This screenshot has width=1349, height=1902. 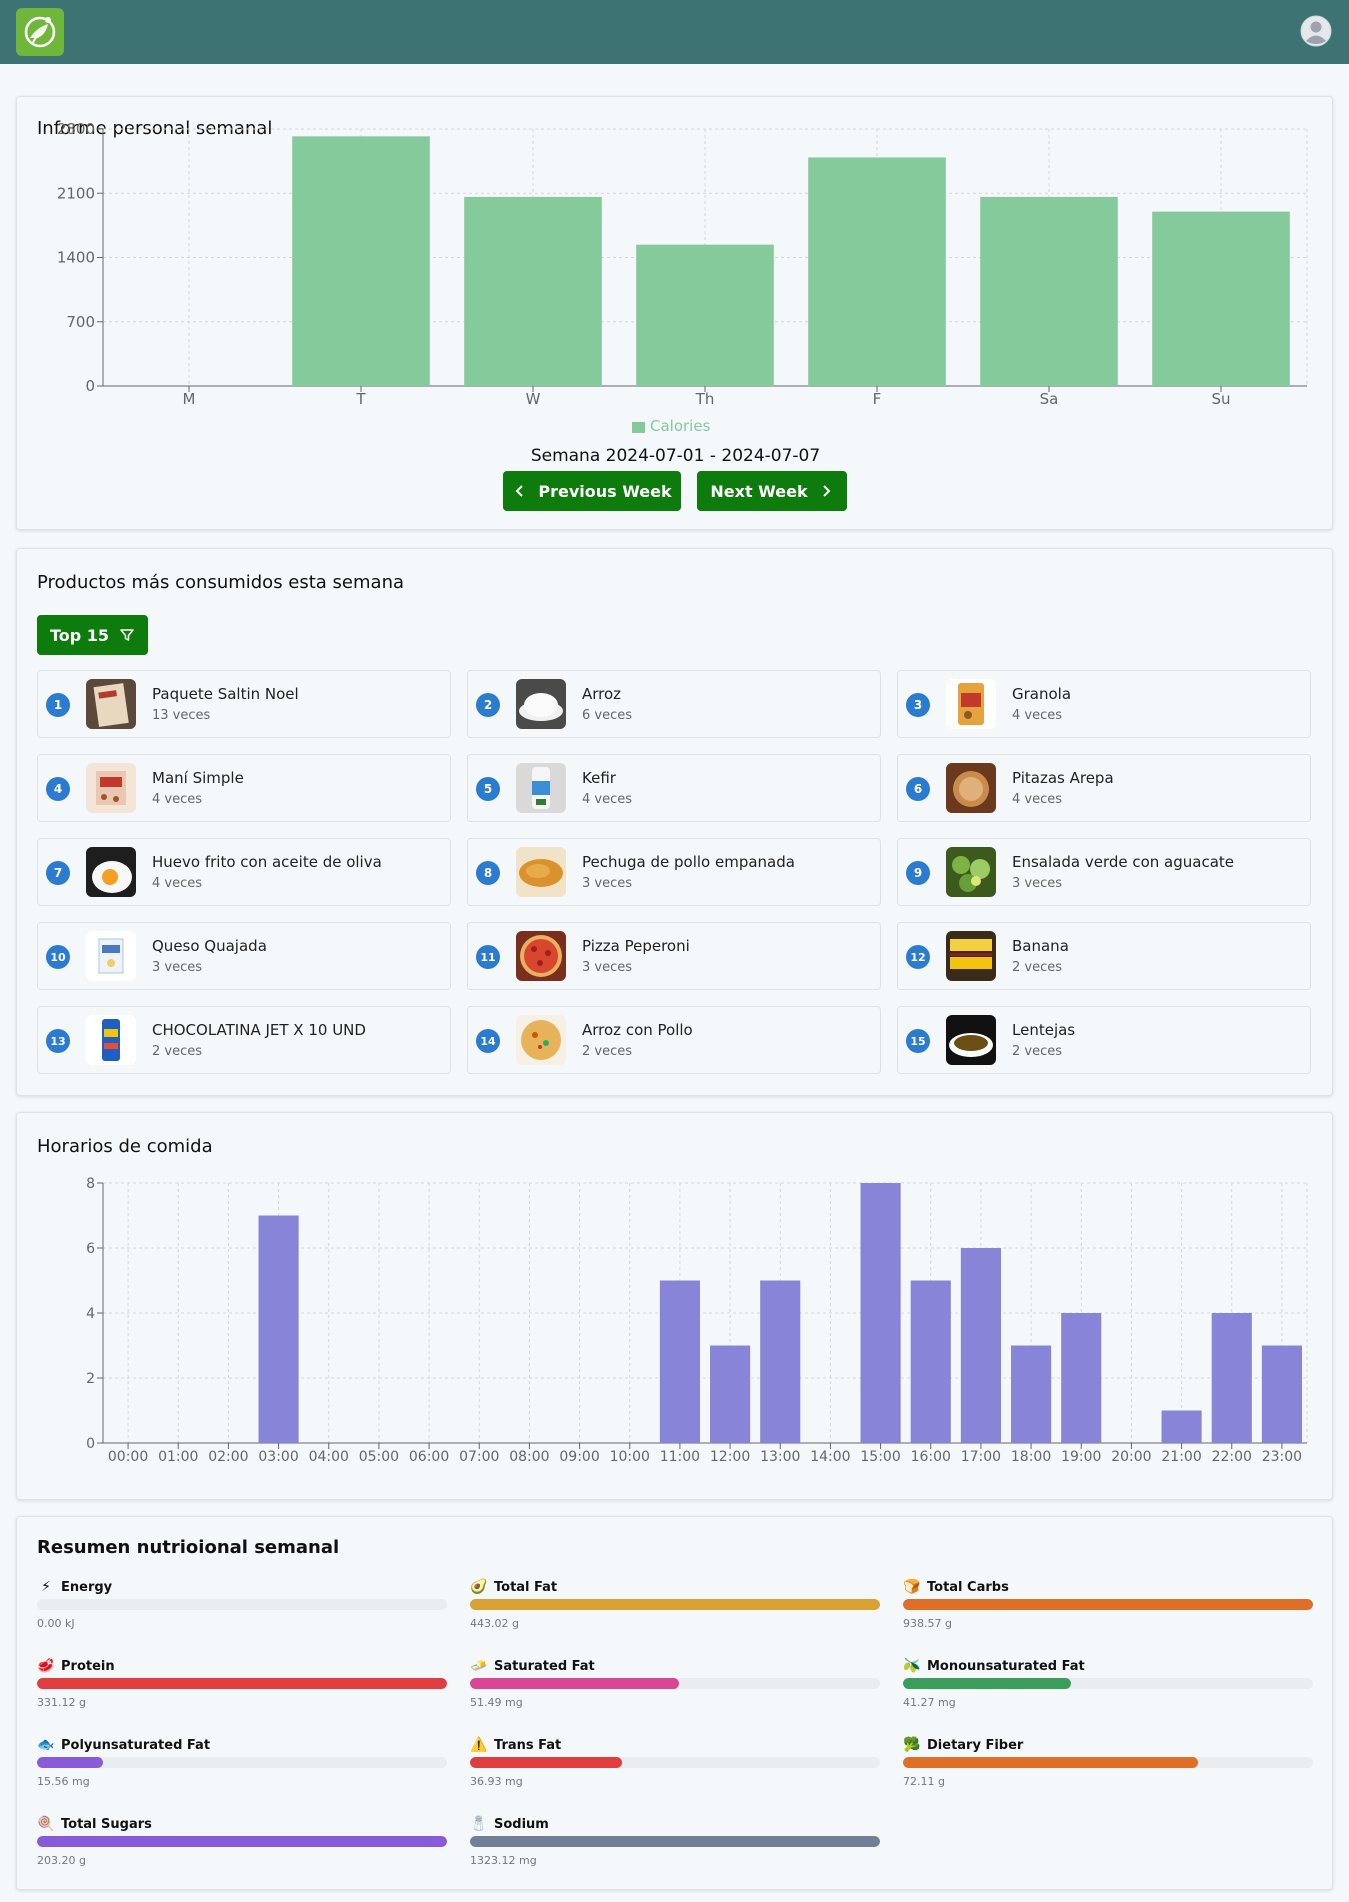 I want to click on product-name: Banana, so click(x=1040, y=946).